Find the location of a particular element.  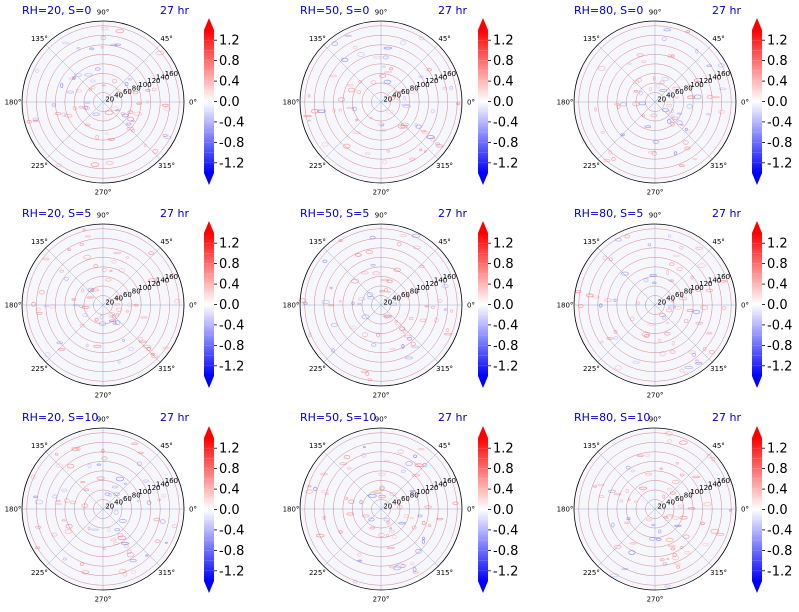

colorbar-tick-label: 0.8 is located at coordinates (503, 469).